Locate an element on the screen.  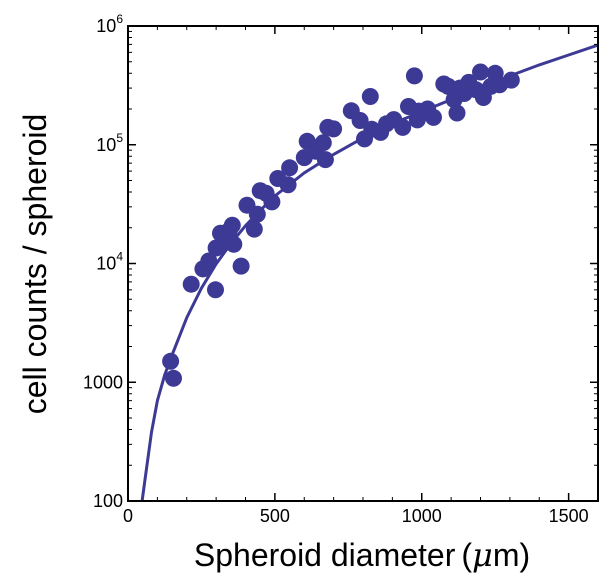
y-tick-label: 1000 is located at coordinates (103, 382).